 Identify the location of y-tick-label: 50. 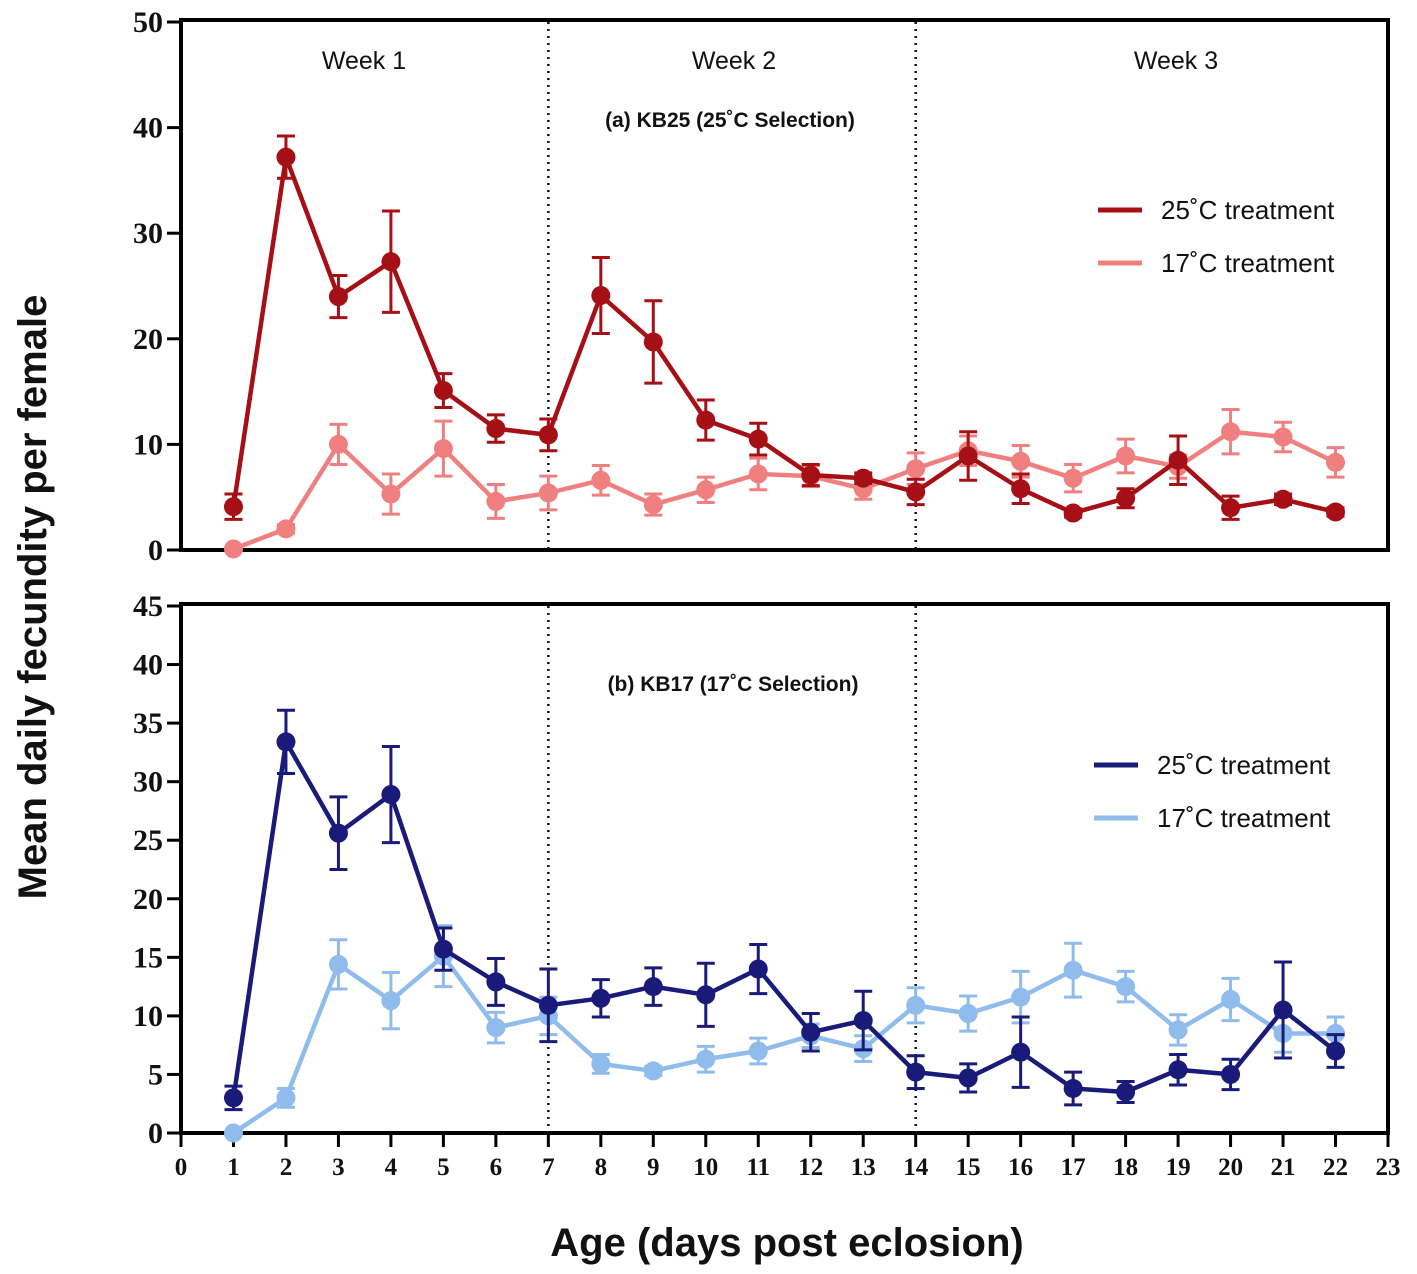
(148, 22).